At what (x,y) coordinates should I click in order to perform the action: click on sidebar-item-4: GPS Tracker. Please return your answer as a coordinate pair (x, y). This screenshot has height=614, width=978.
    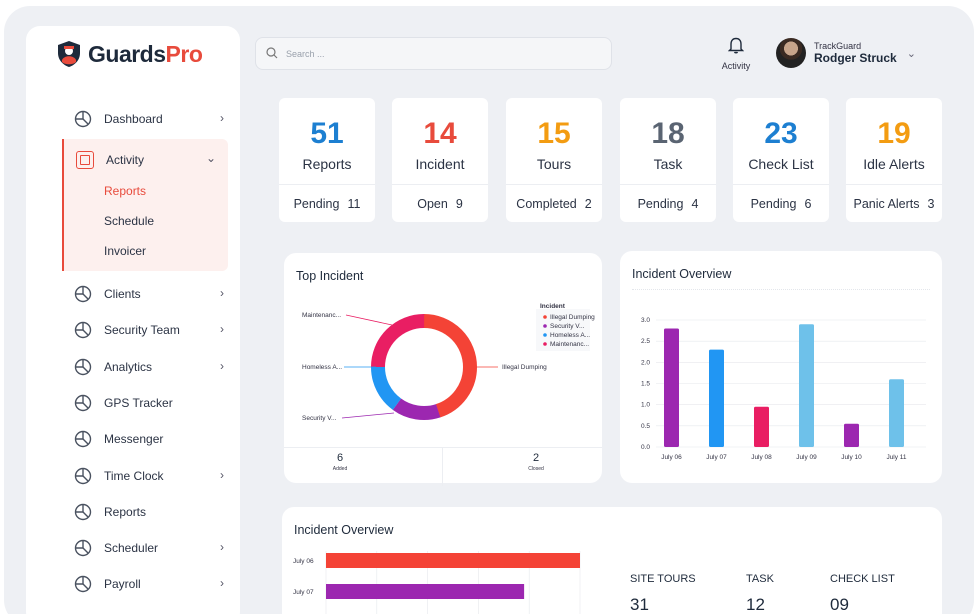
    Looking at the image, I should click on (149, 403).